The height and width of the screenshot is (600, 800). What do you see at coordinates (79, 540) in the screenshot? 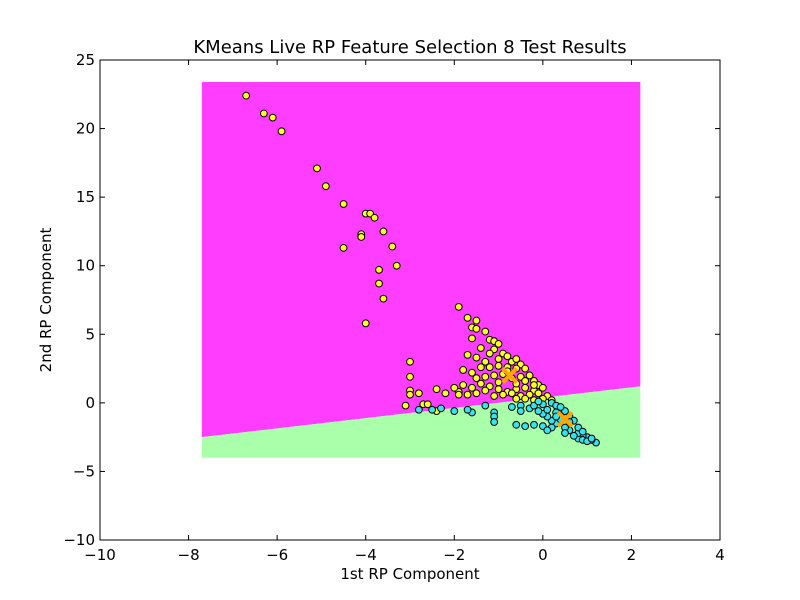
I see `y-tick-label: −10` at bounding box center [79, 540].